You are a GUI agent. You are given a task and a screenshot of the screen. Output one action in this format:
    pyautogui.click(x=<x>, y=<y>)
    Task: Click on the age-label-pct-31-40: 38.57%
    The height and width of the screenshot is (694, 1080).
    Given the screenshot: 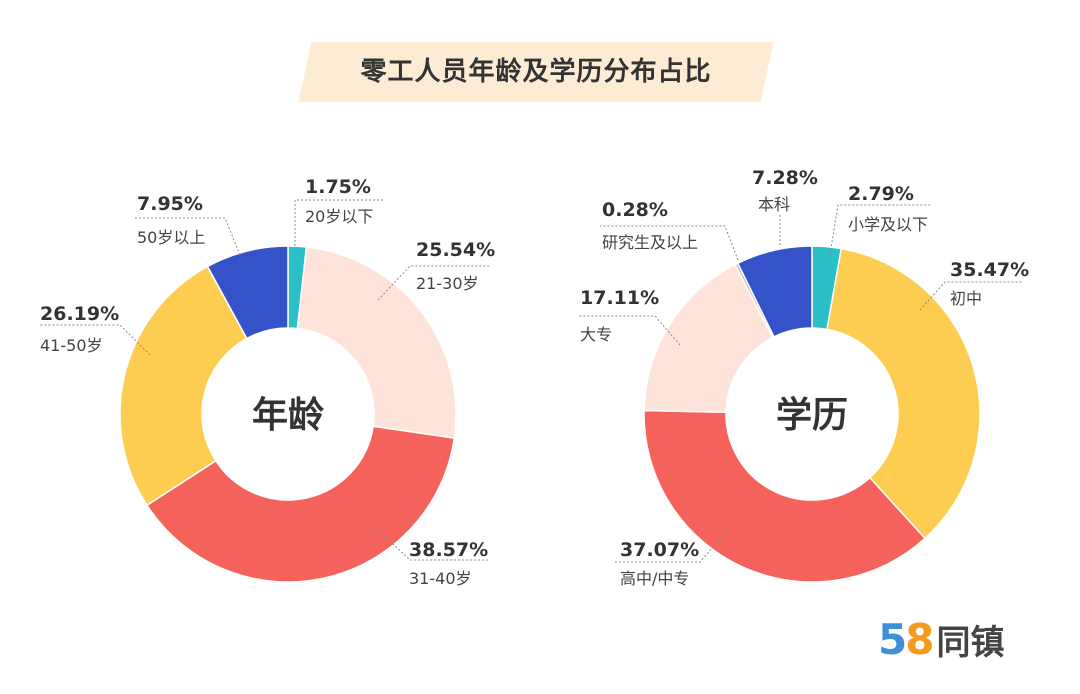 What is the action you would take?
    pyautogui.click(x=448, y=550)
    